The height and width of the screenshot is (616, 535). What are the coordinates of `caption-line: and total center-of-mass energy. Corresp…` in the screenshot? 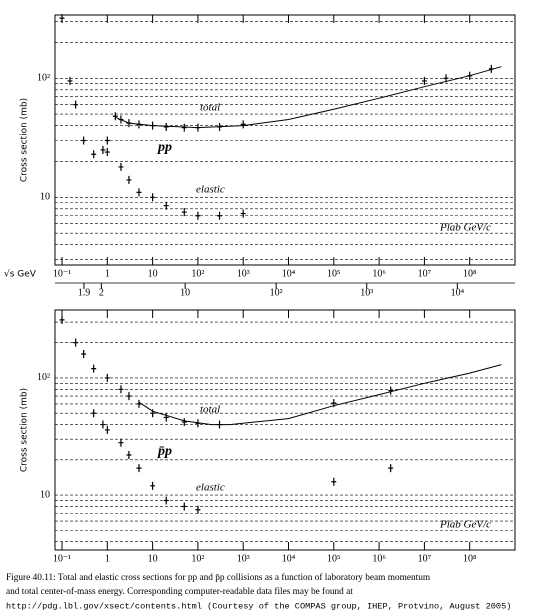 It's located at (179, 591).